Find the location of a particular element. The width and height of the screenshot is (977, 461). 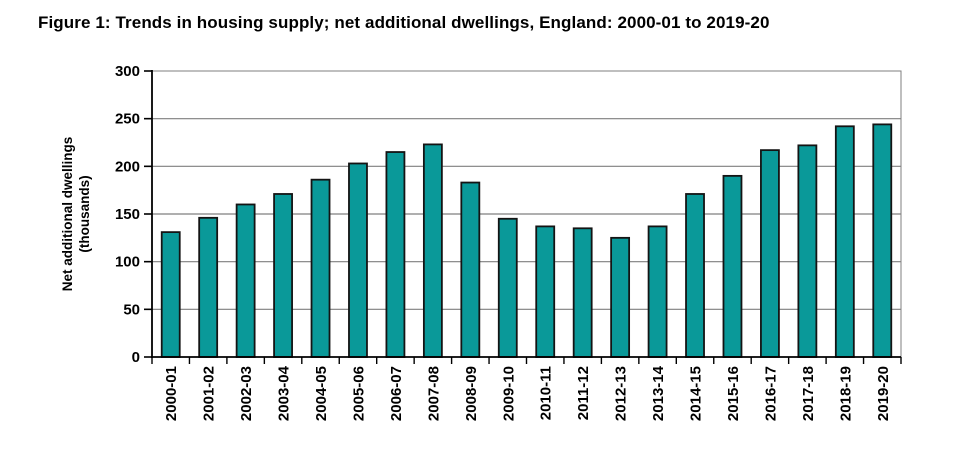

x-label-2003-04: 2003-04 is located at coordinates (284, 393).